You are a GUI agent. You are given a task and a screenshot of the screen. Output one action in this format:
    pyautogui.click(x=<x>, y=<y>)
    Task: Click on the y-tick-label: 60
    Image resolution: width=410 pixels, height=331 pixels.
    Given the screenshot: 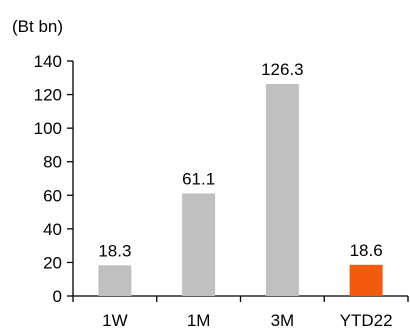 What is the action you would take?
    pyautogui.click(x=52, y=195)
    